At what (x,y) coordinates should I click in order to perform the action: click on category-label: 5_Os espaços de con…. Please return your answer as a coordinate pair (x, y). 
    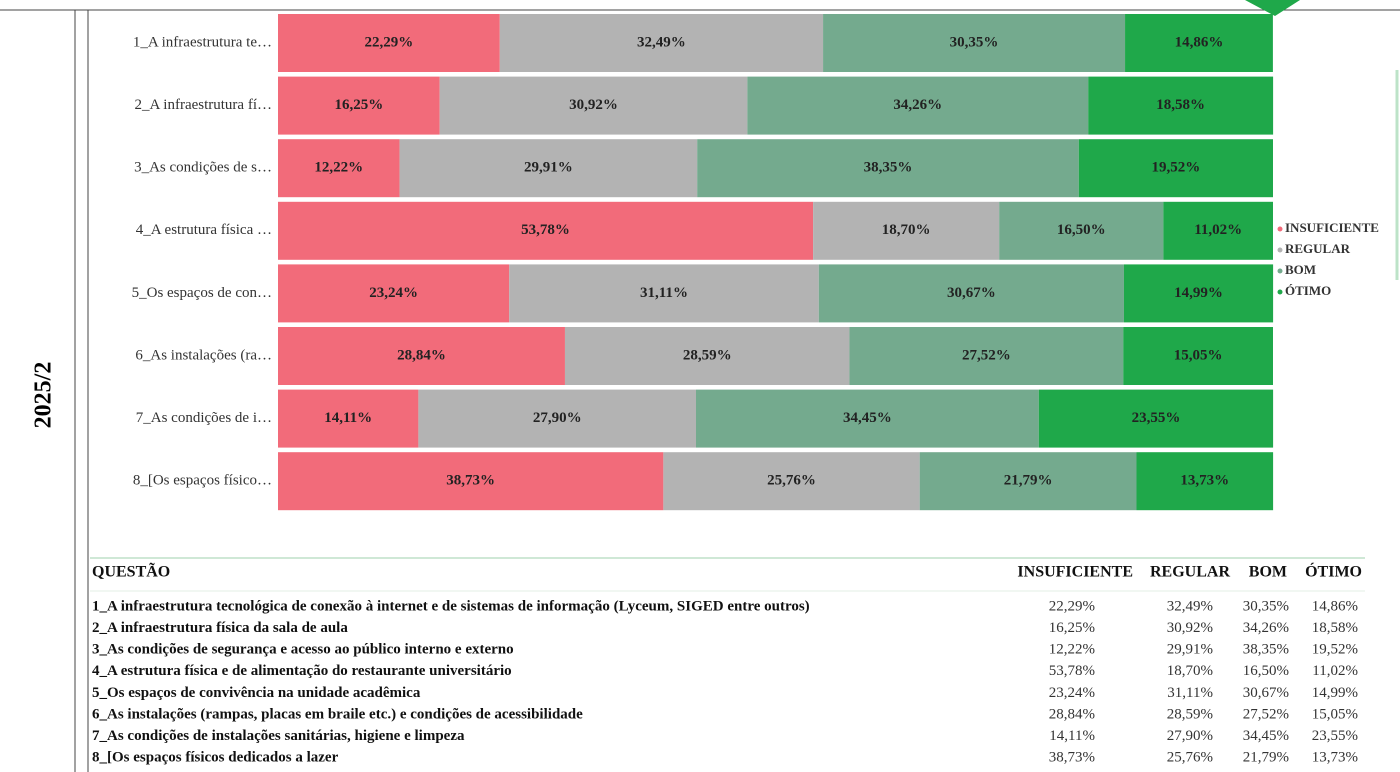
    Looking at the image, I should click on (202, 293).